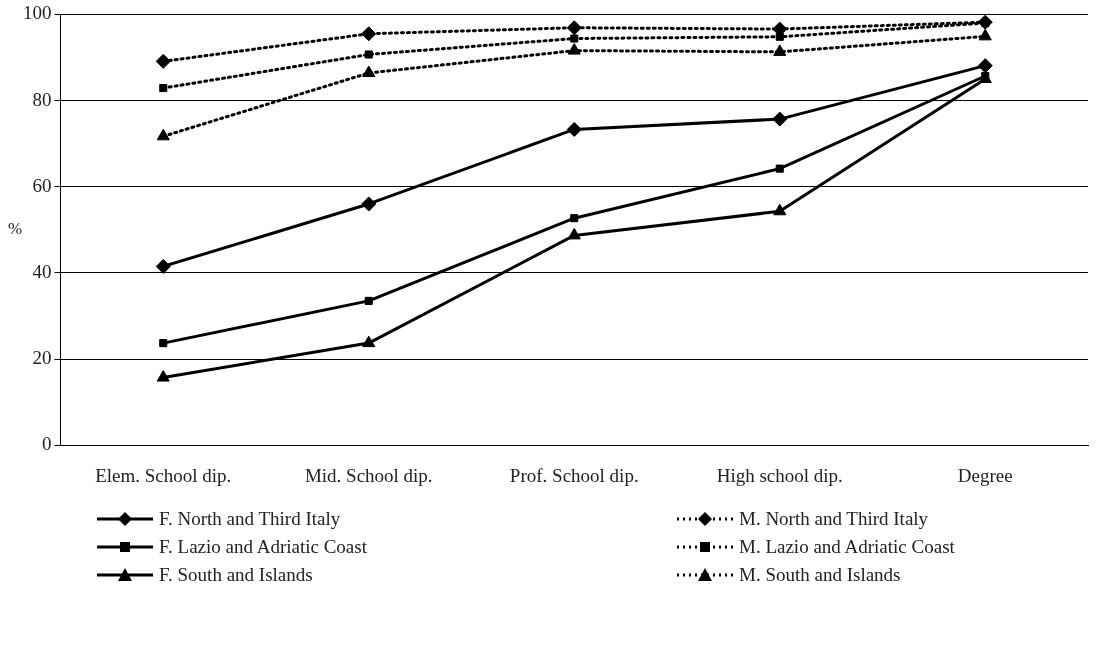 Image resolution: width=1118 pixels, height=654 pixels. What do you see at coordinates (263, 547) in the screenshot?
I see `legend-label: F. Lazio and Adriatic Coast` at bounding box center [263, 547].